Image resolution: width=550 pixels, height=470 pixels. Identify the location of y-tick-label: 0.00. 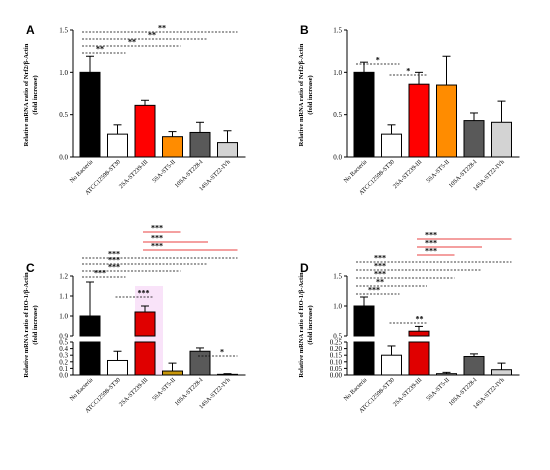
(336, 376).